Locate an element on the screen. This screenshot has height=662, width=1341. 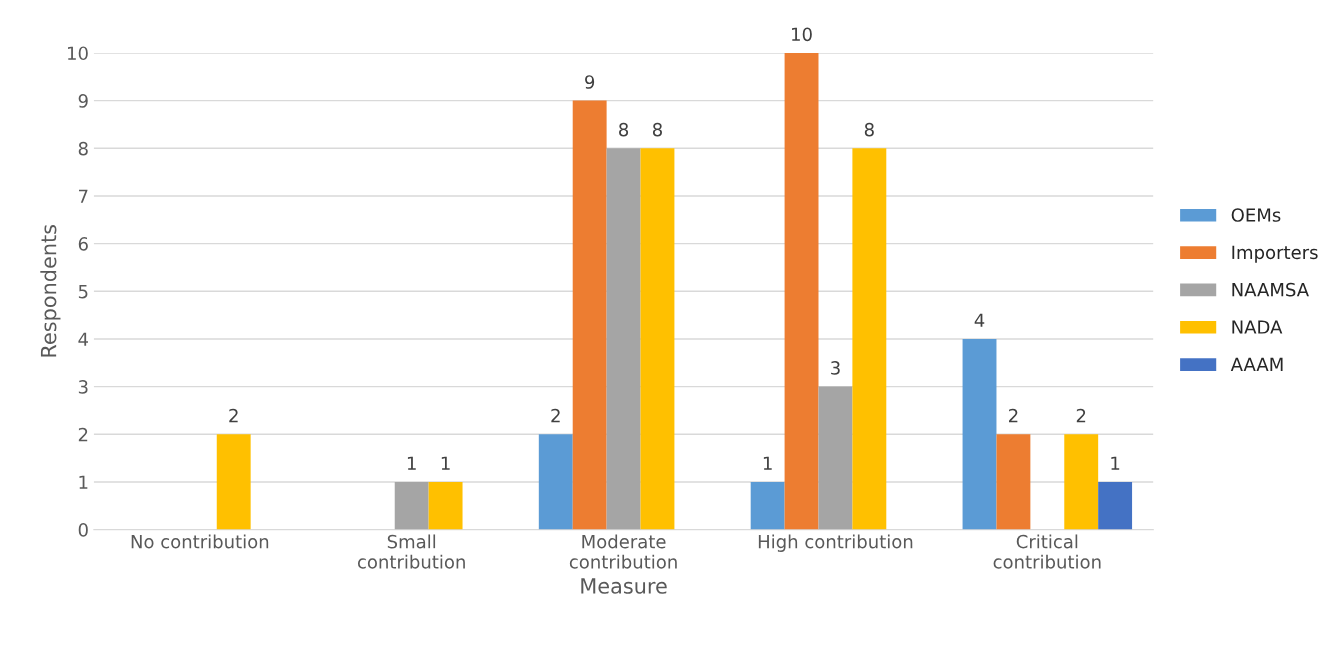
x-tick-label: No contribution is located at coordinates (200, 541).